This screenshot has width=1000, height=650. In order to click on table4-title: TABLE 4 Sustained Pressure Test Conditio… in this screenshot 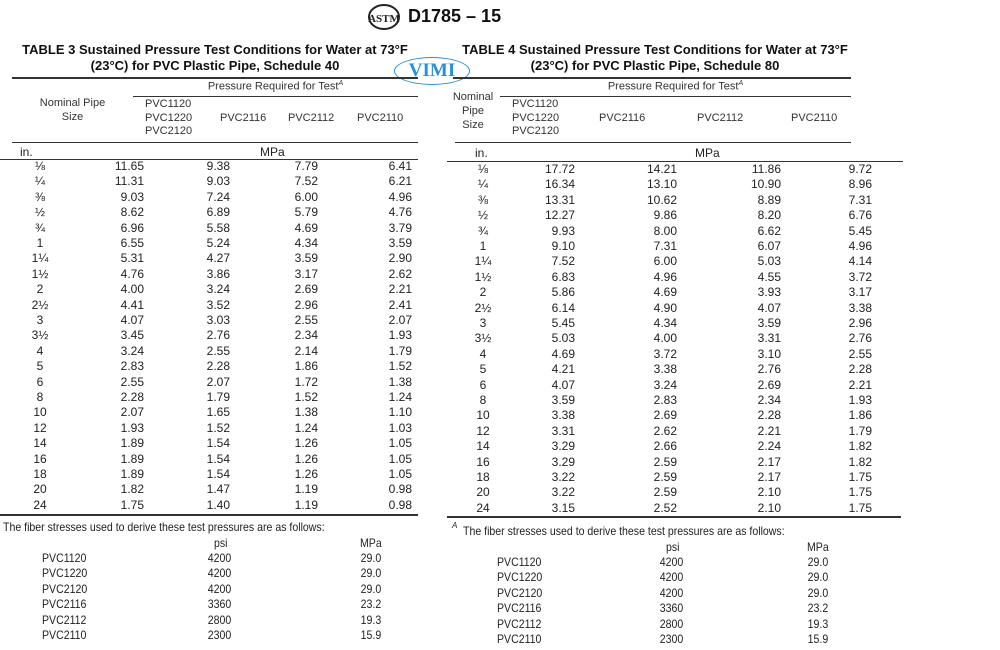, I will do `click(655, 58)`.